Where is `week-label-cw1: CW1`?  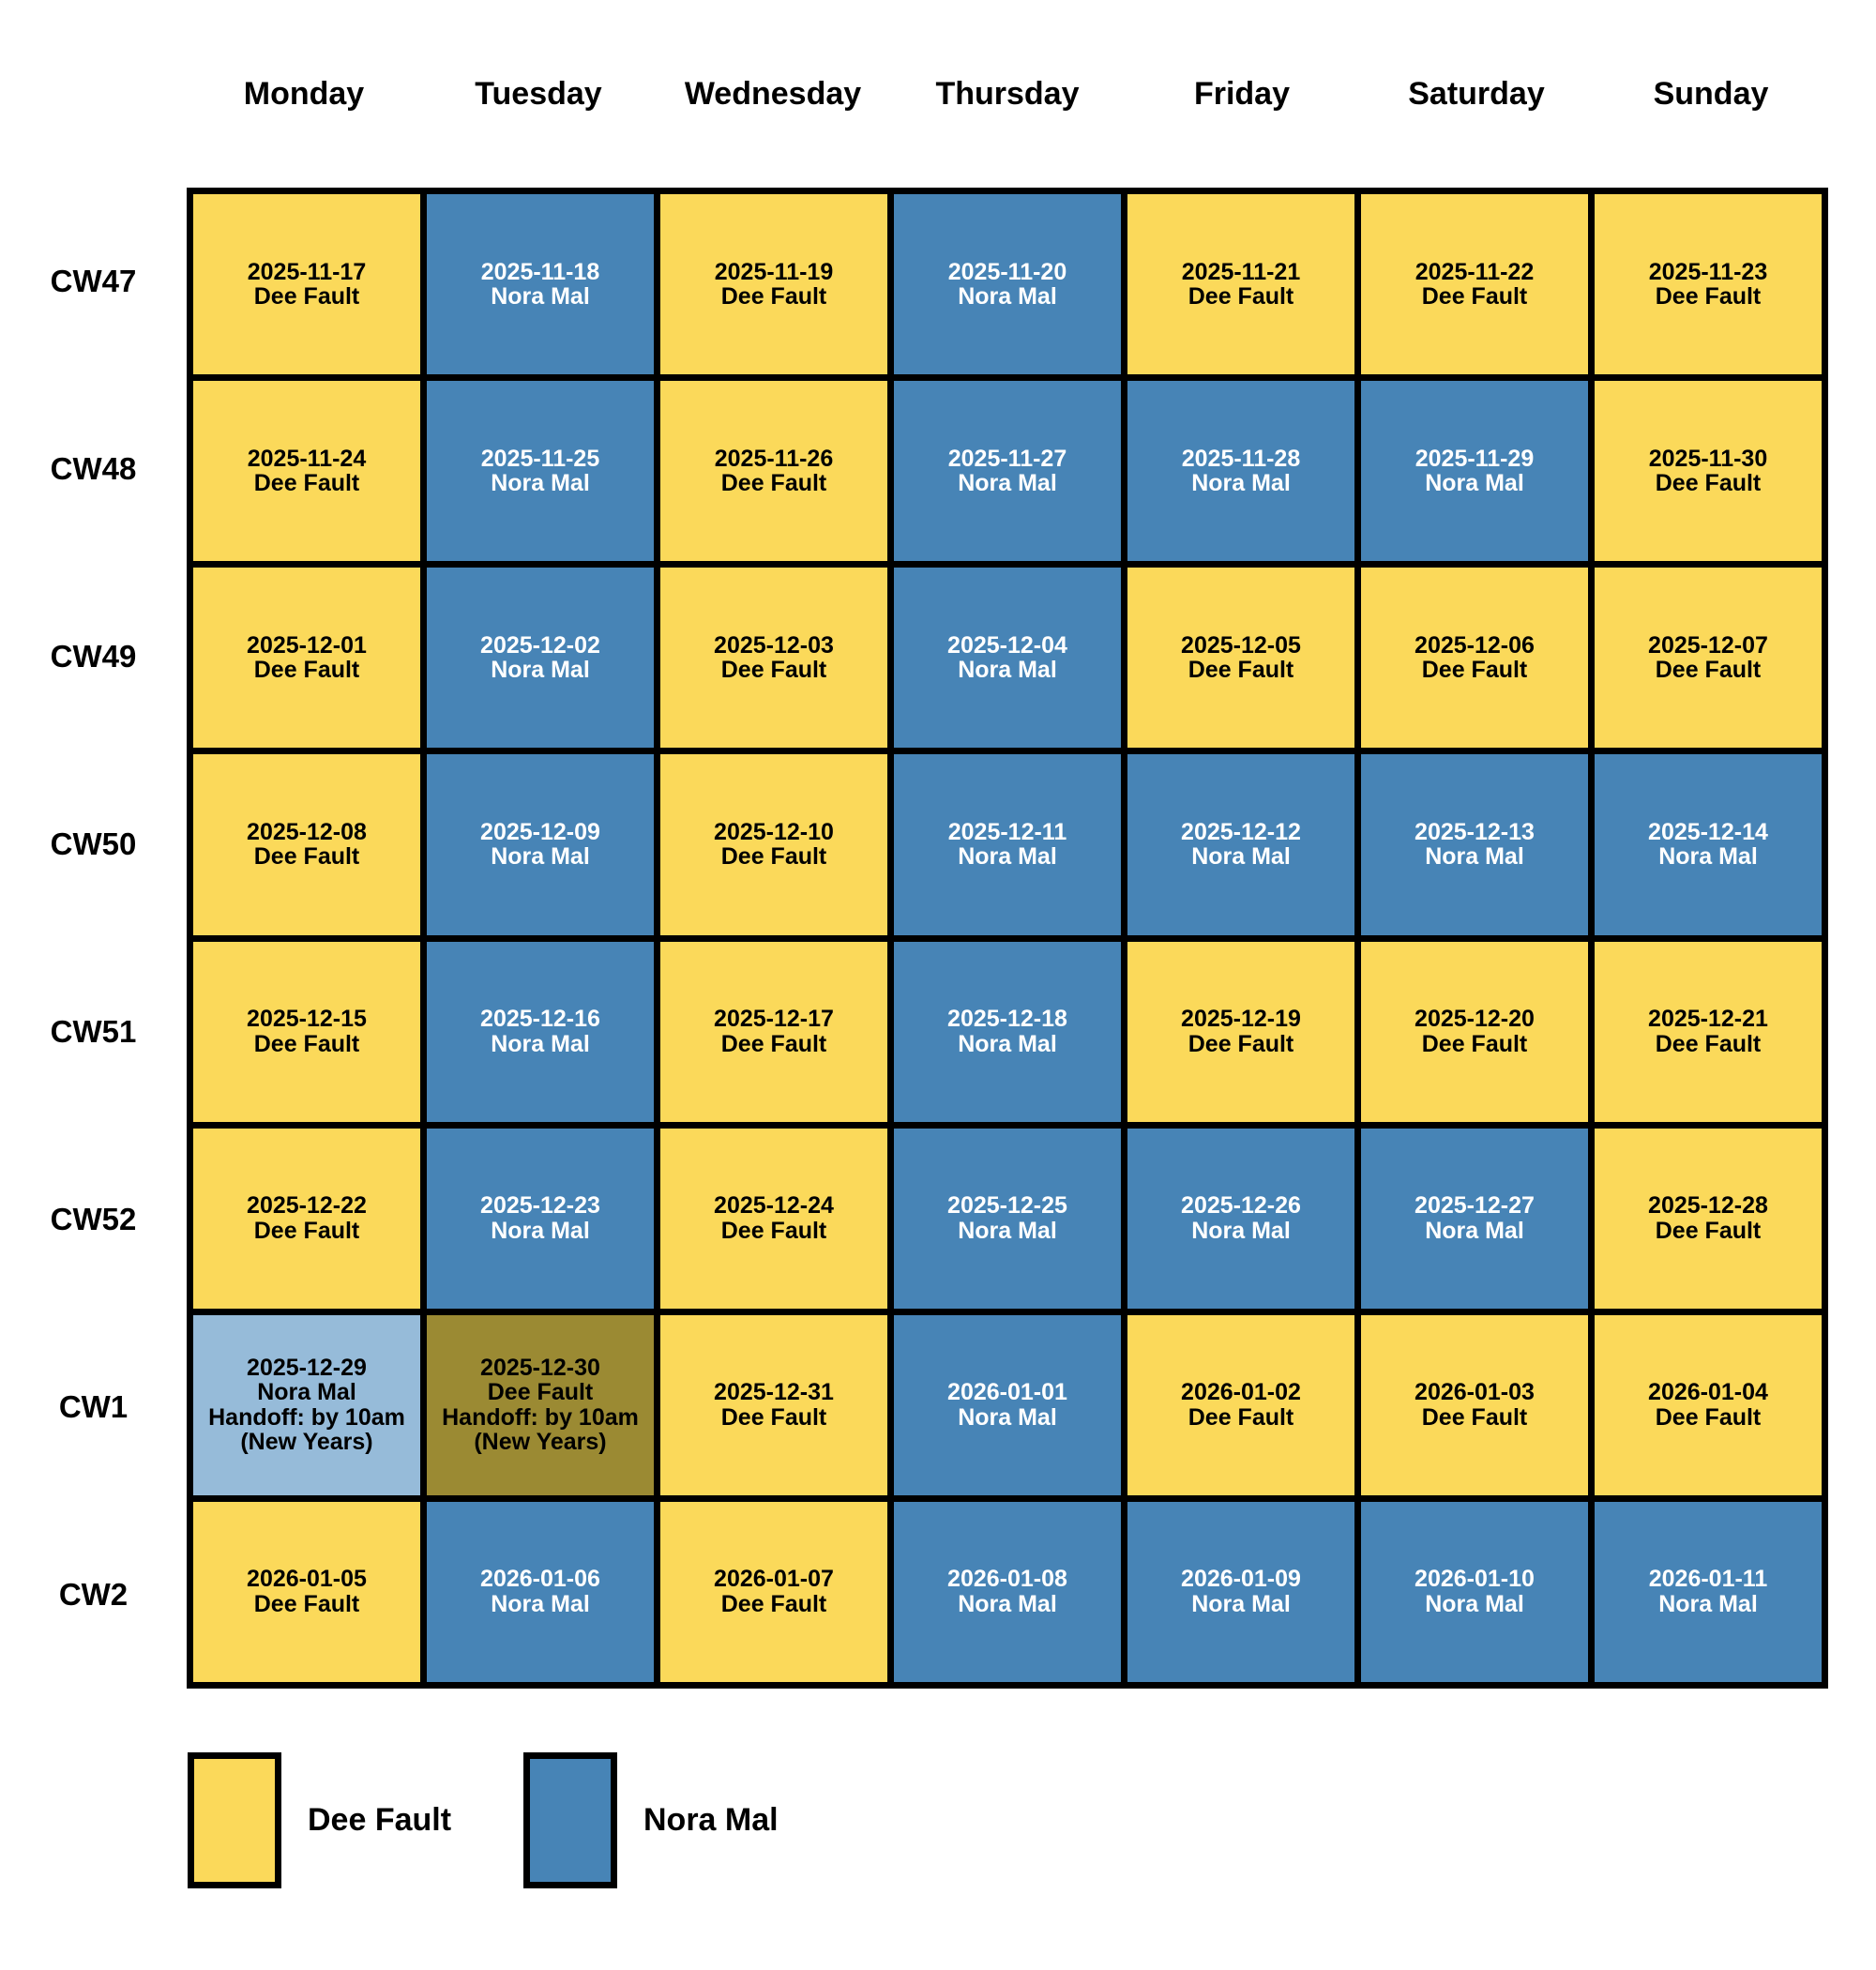
week-label-cw1: CW1 is located at coordinates (93, 1407).